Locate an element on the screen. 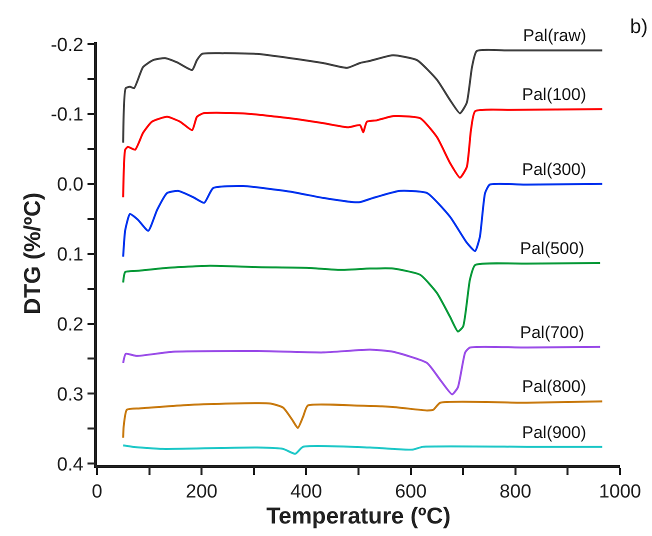 The width and height of the screenshot is (652, 536). x-tick-label: 200 is located at coordinates (202, 492).